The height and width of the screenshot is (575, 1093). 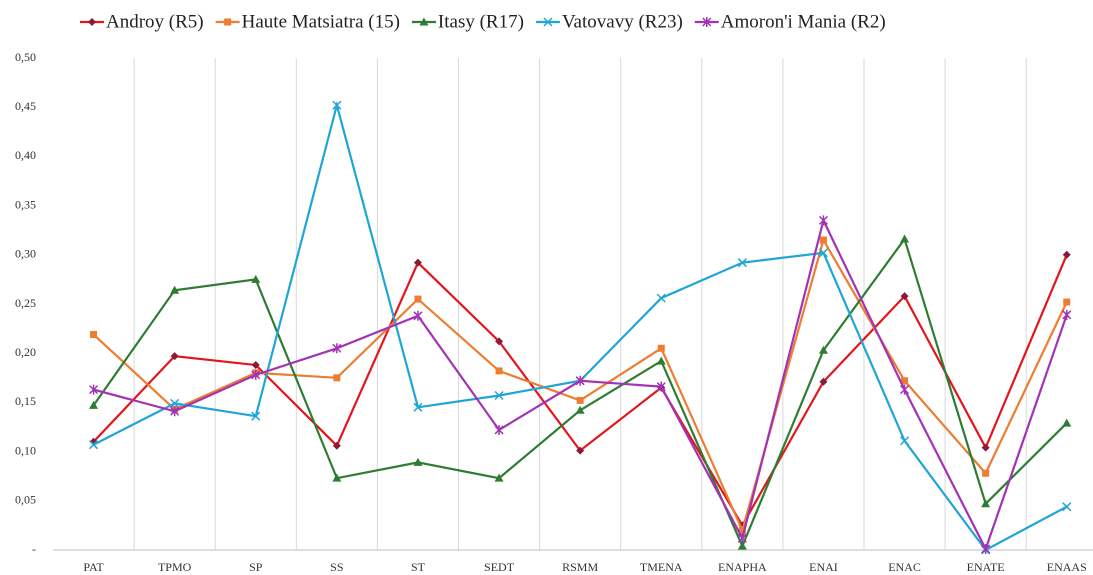 I want to click on y-tick-label: 0,40, so click(x=25, y=155).